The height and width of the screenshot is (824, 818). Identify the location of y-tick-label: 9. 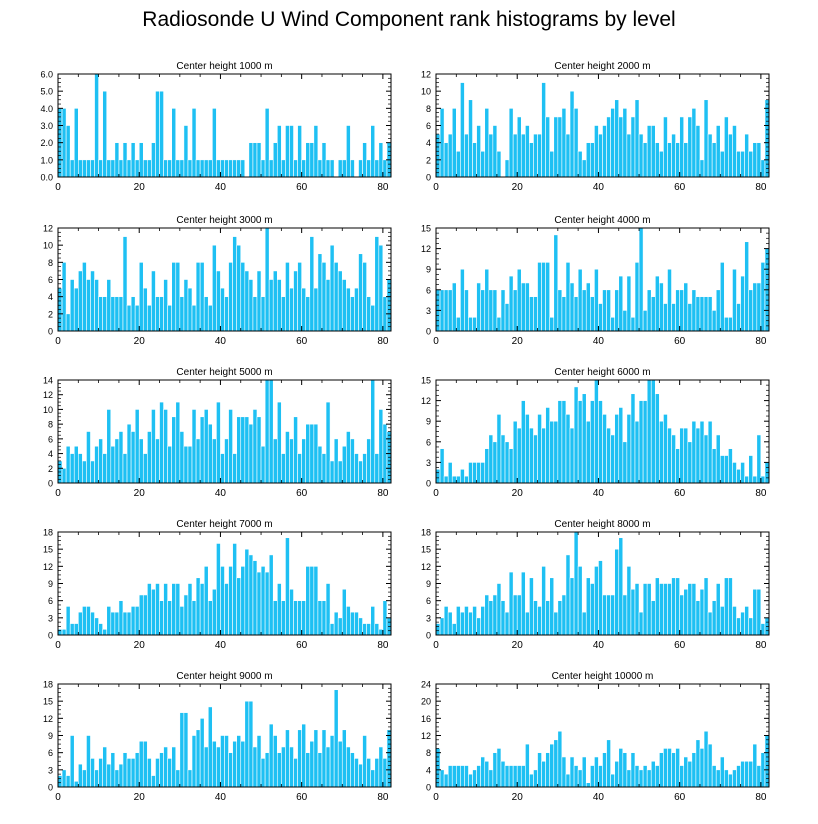
(428, 270).